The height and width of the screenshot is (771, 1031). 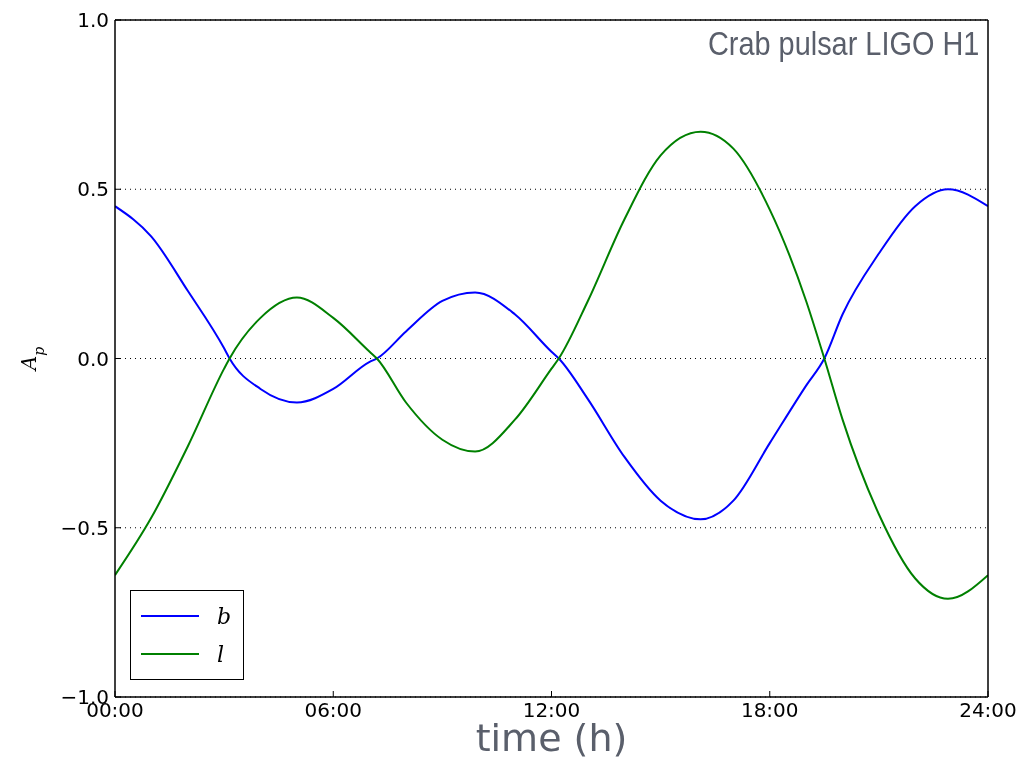 I want to click on x-tick-label: 18:00, so click(x=769, y=710).